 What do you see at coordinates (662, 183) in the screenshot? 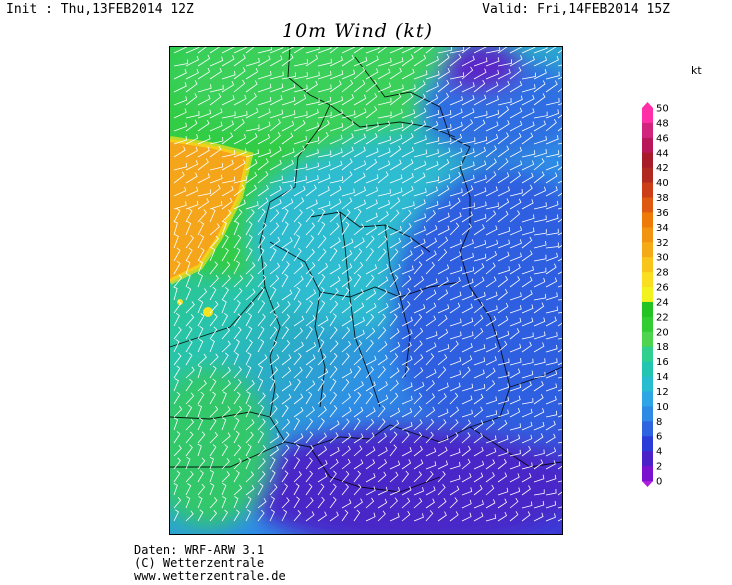
I see `scale-tick-label: 40` at bounding box center [662, 183].